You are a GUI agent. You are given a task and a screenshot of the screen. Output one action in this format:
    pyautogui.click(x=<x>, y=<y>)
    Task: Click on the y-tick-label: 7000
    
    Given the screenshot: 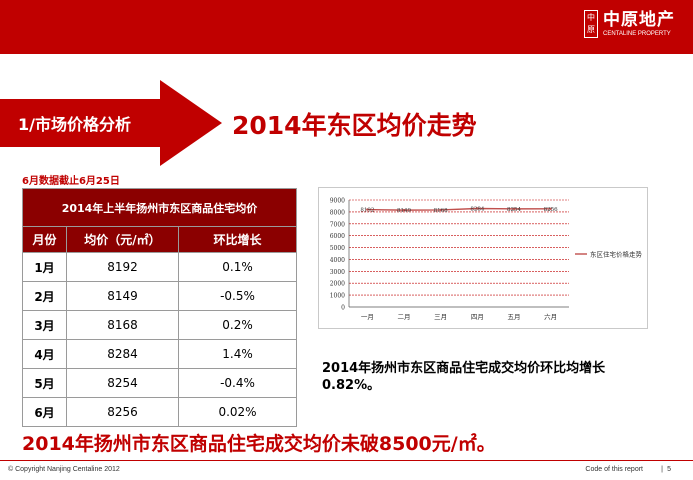 What is the action you would take?
    pyautogui.click(x=337, y=224)
    